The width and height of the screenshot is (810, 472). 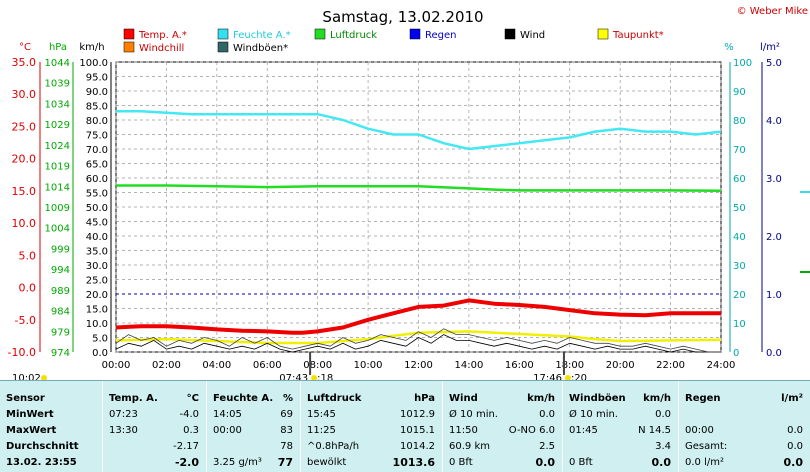 I want to click on x-tick-label: 24:00, so click(x=721, y=365).